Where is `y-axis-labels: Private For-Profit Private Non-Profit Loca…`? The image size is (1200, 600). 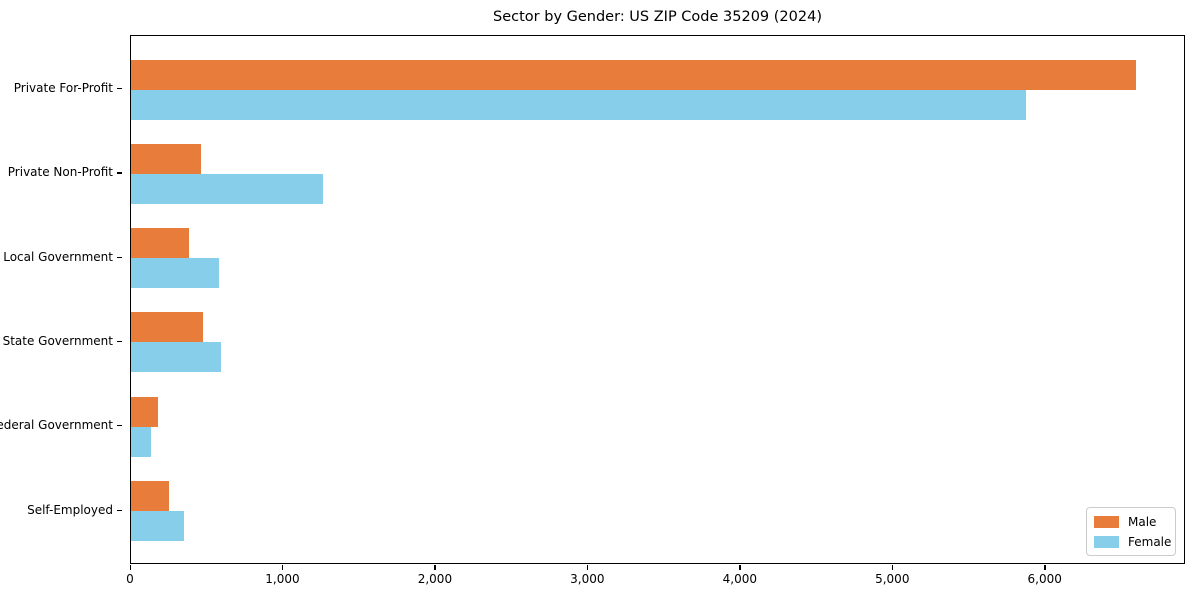 y-axis-labels: Private For-Profit Private Non-Profit Loca… is located at coordinates (61, 299).